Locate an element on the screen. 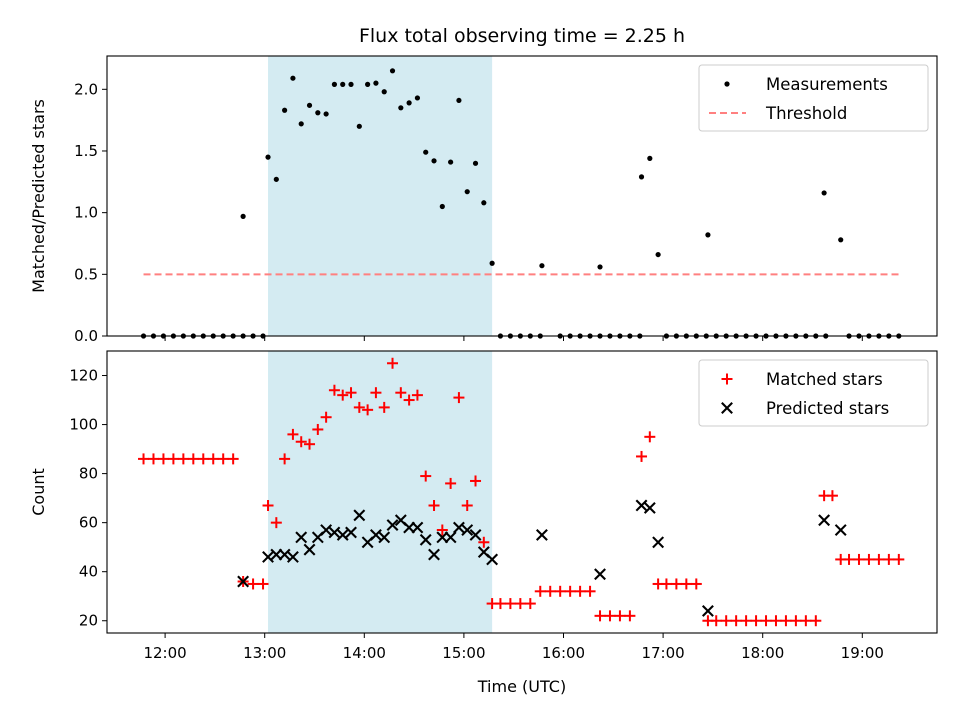  legend-box is located at coordinates (813, 98).